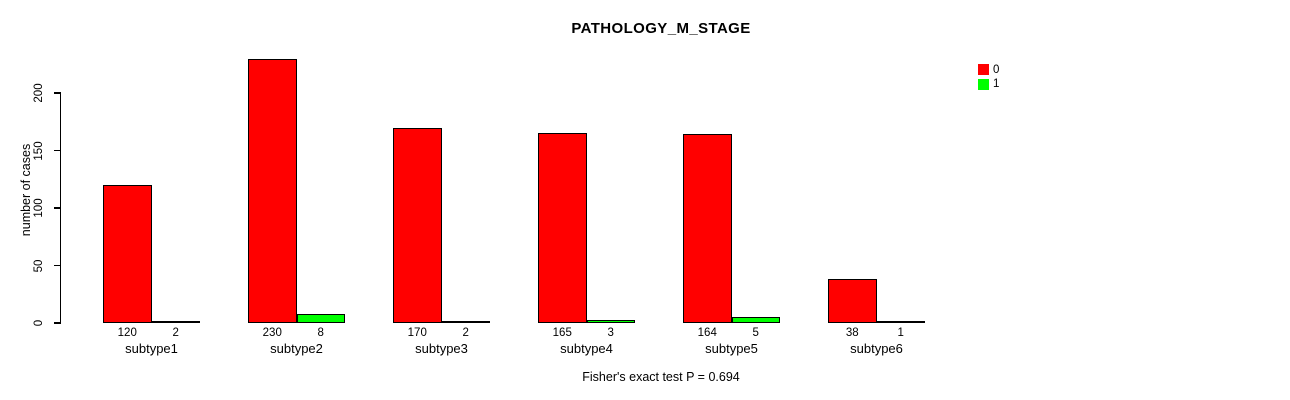  I want to click on bar-series0-subtype4, so click(562, 228).